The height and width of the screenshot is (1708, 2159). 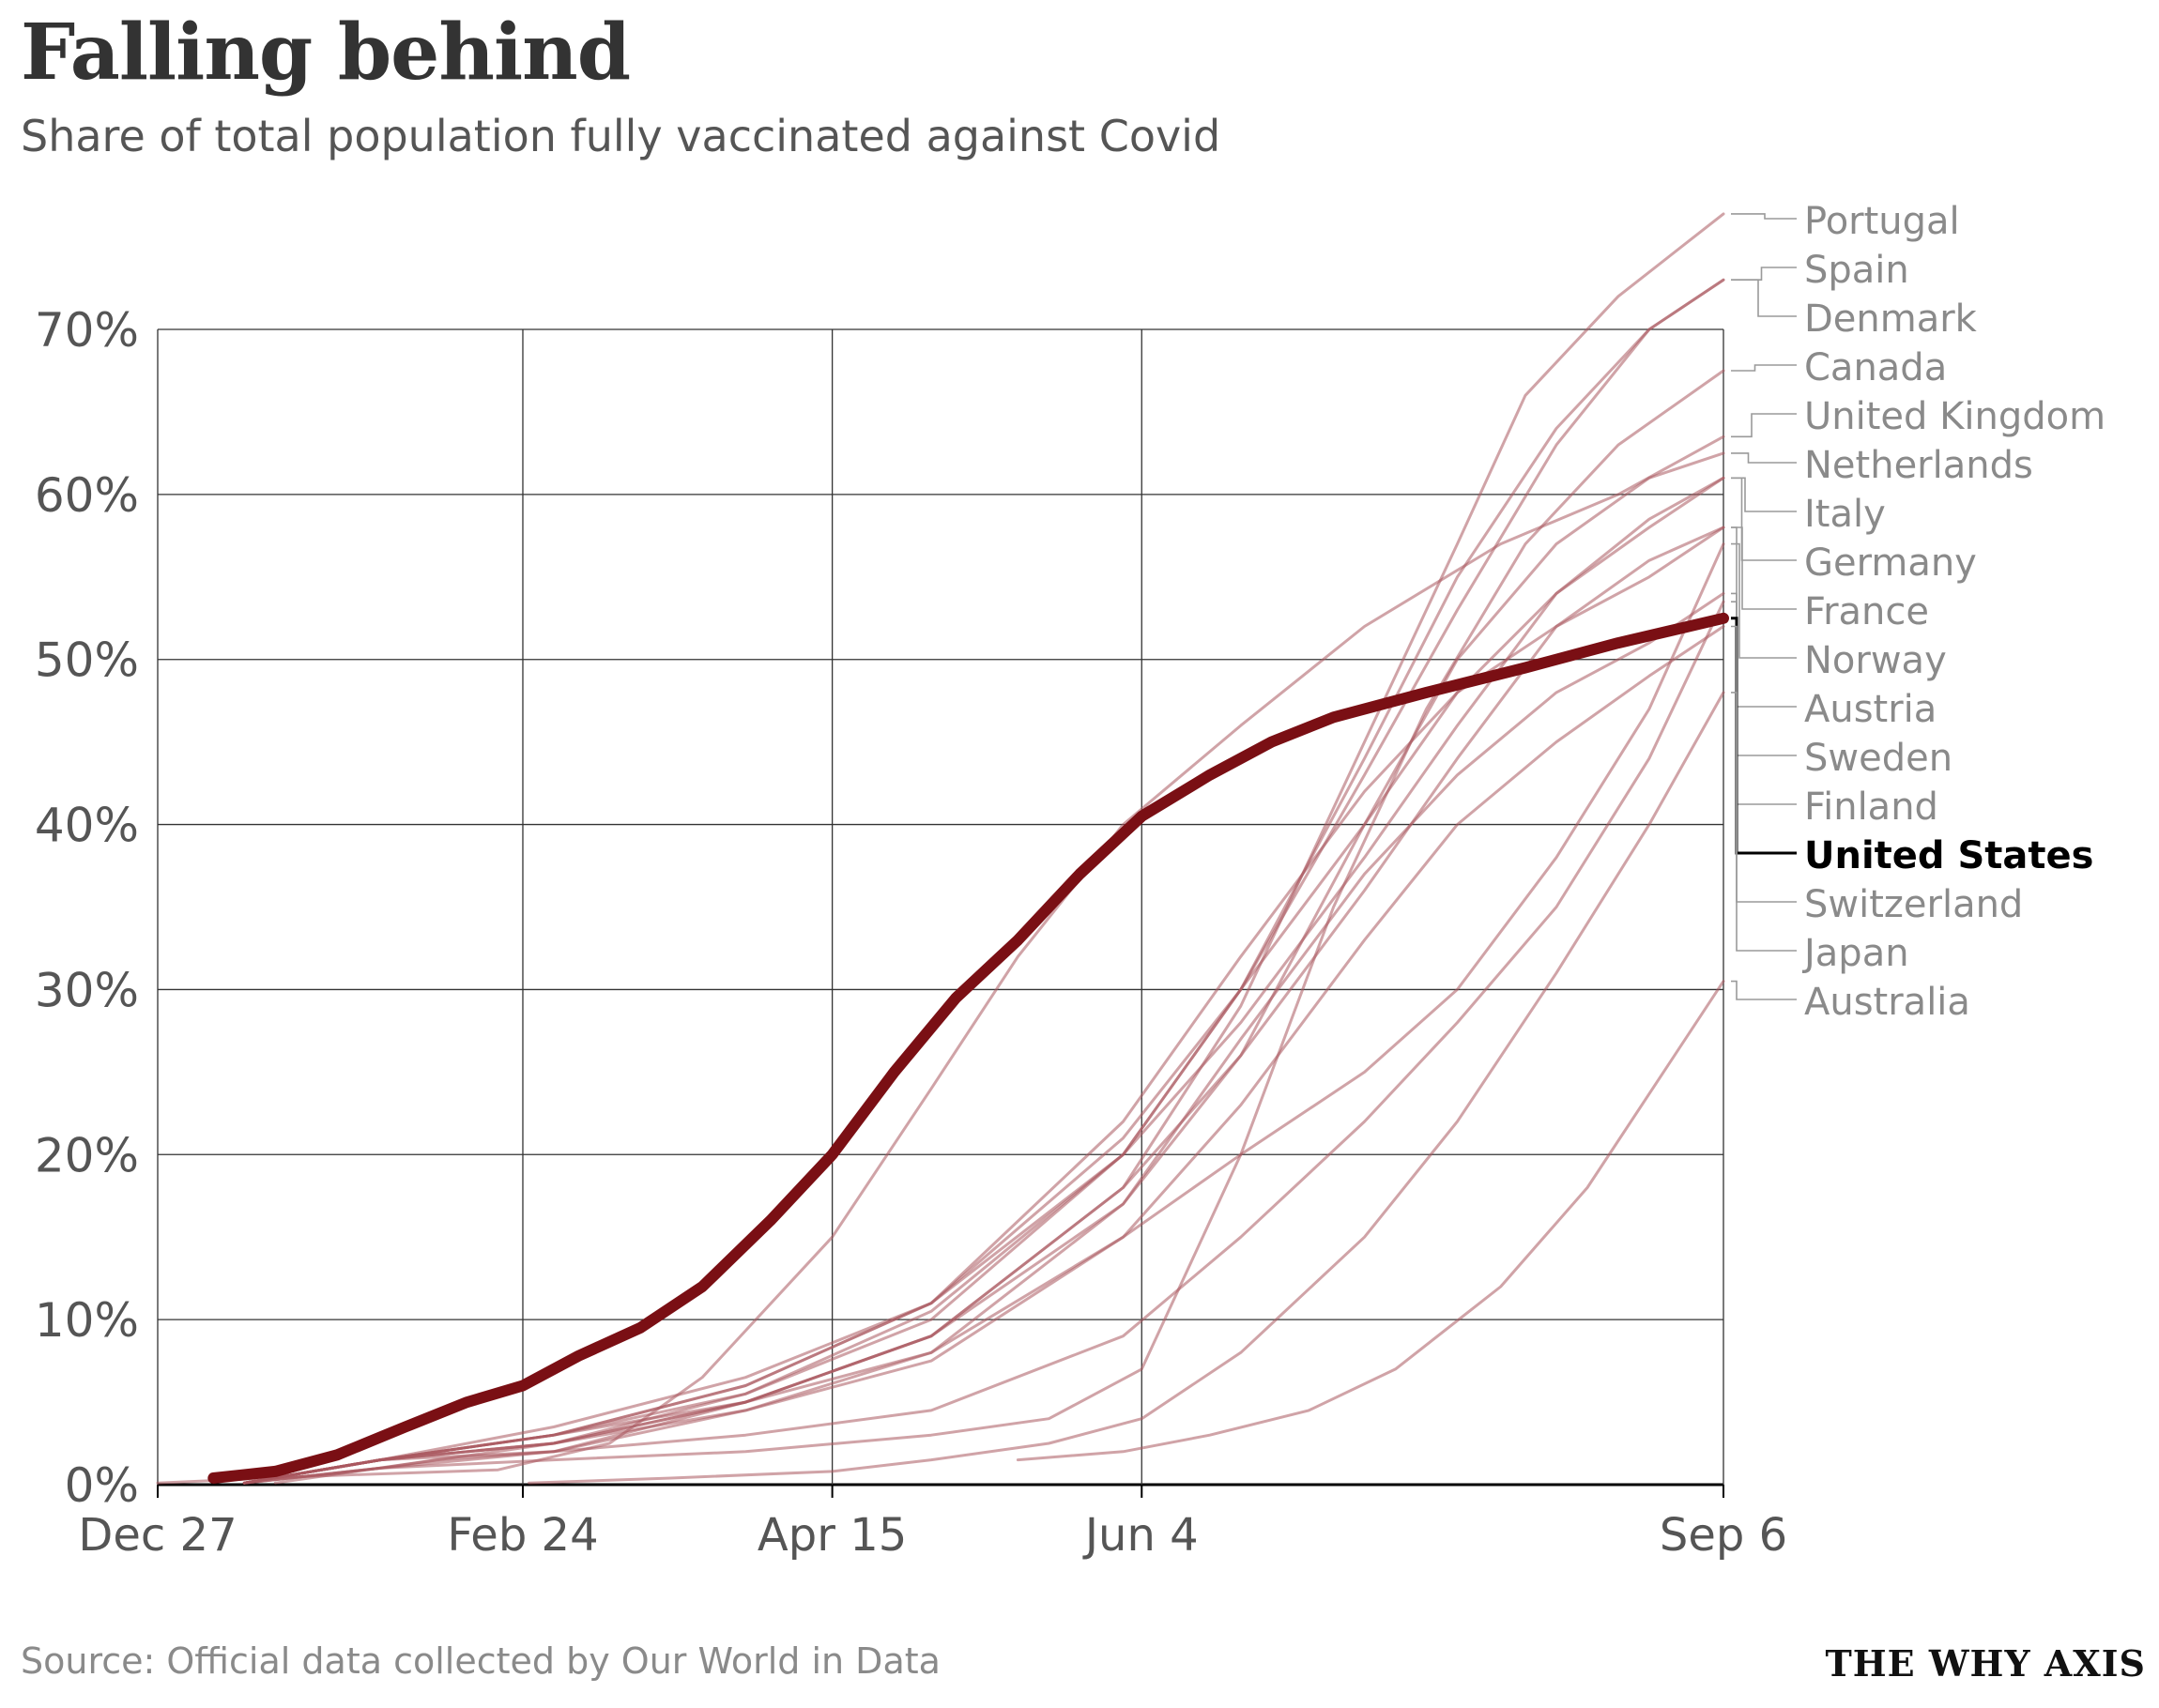 I want to click on y-tick-label: 50%, so click(x=87, y=661).